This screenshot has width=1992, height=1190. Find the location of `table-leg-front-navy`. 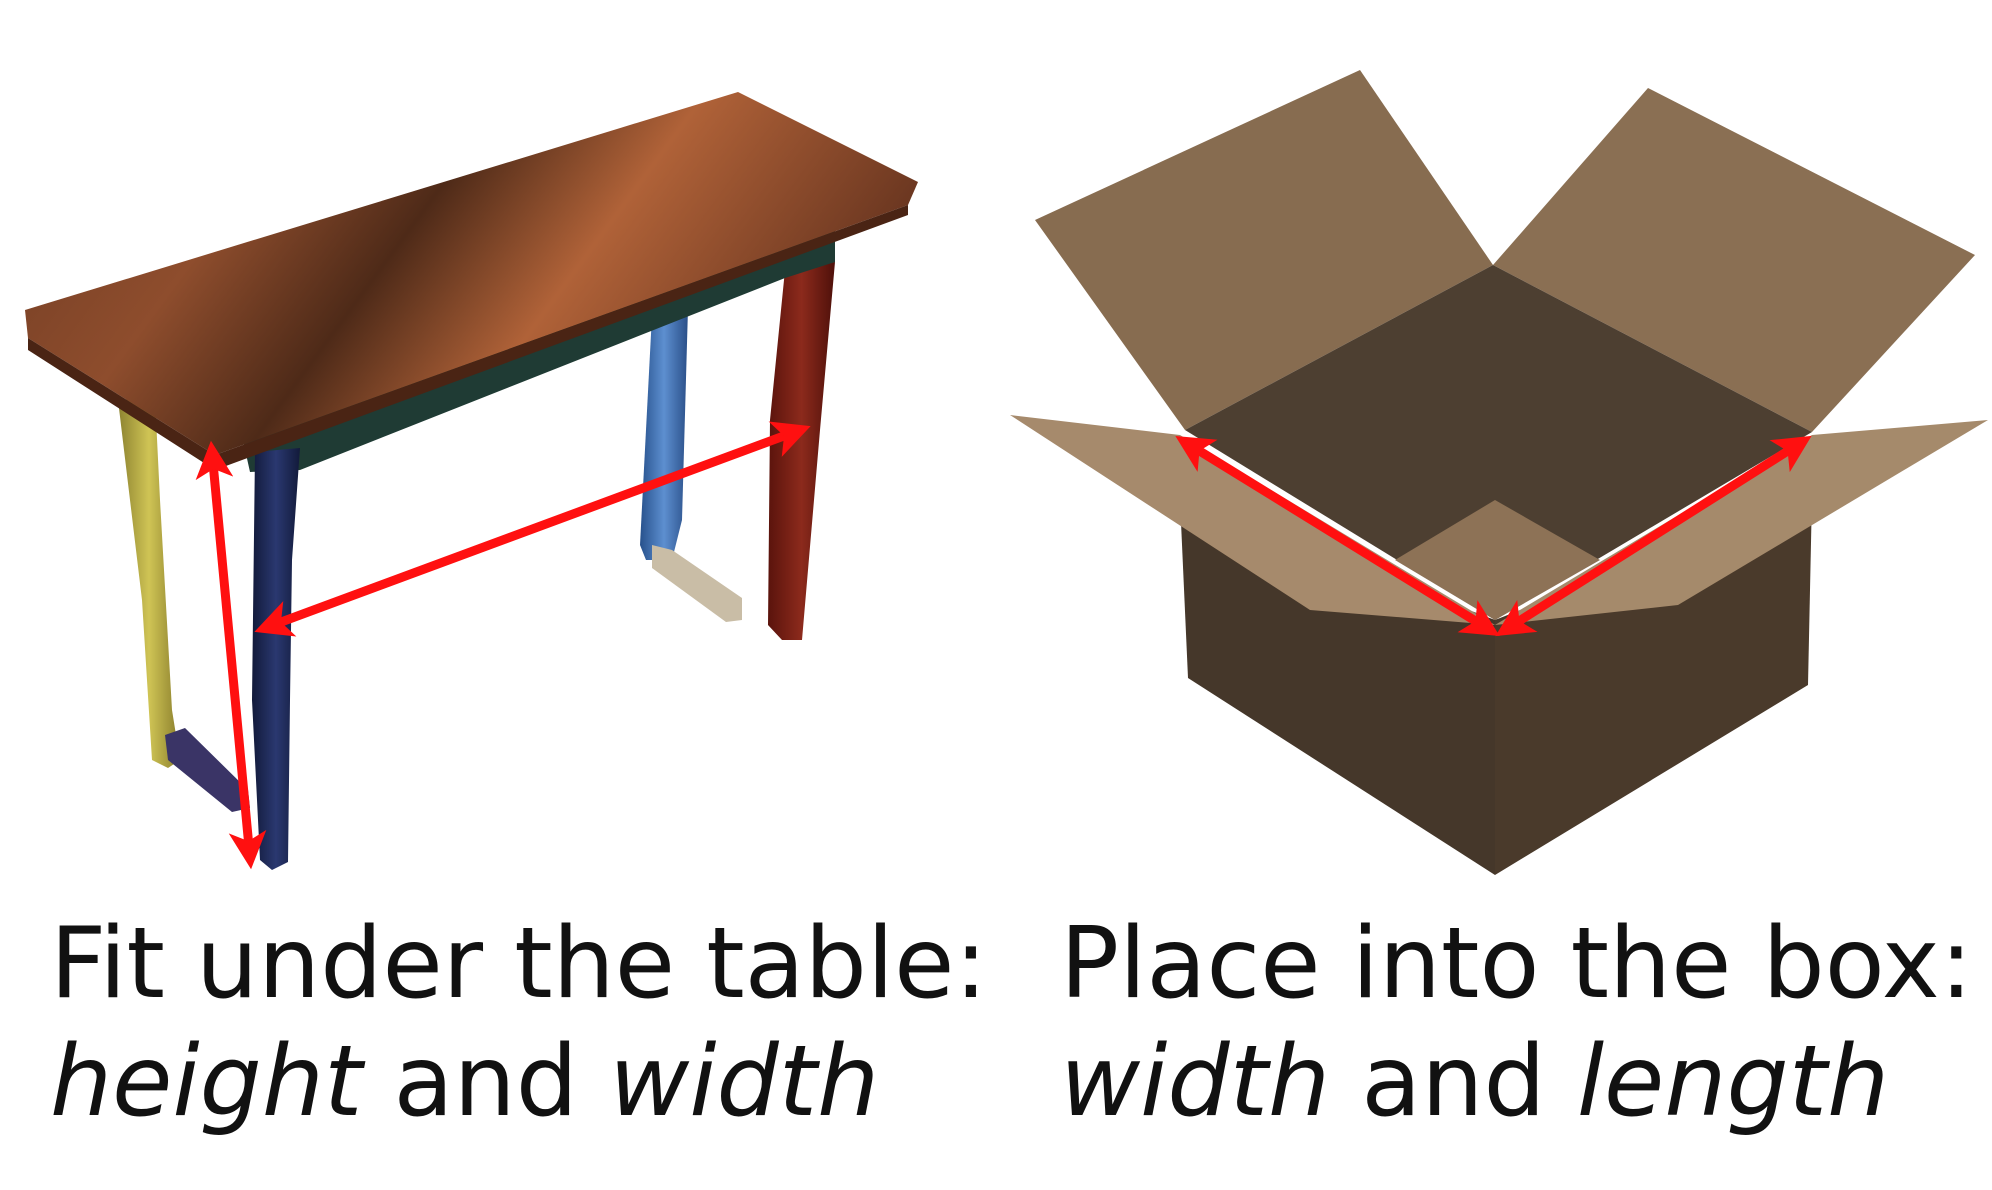

table-leg-front-navy is located at coordinates (276, 659).